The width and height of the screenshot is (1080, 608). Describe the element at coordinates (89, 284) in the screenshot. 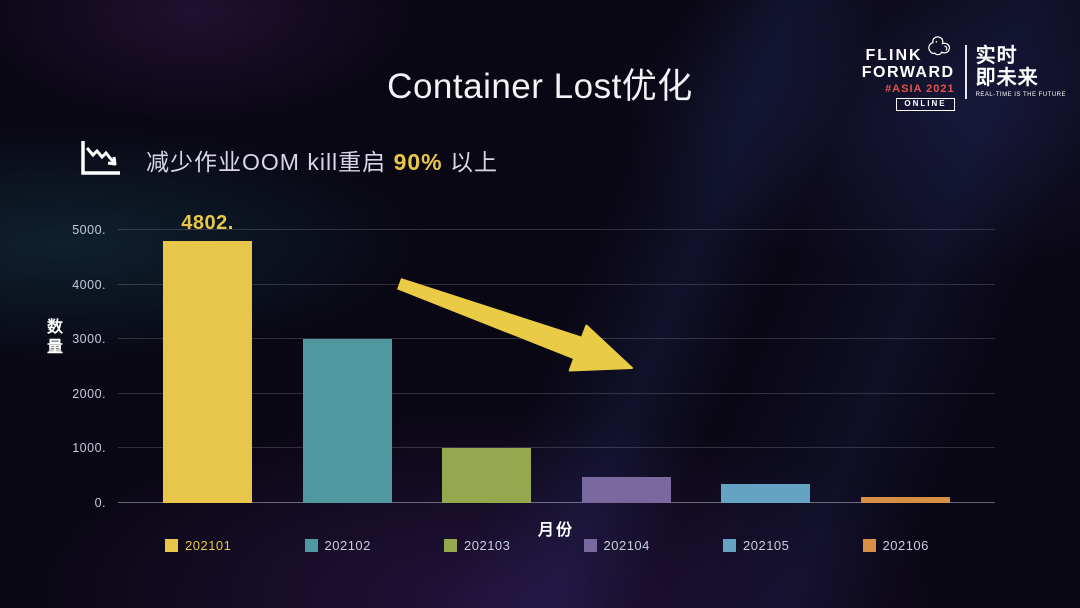

I see `y-tick-label: 4000.` at that location.